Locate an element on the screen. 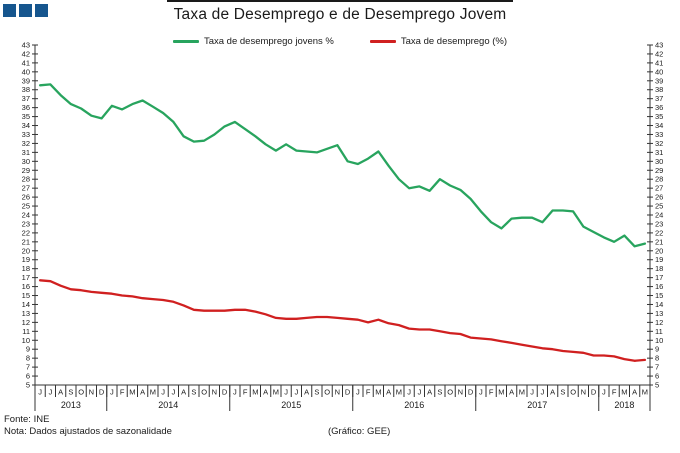 The width and height of the screenshot is (680, 453). svg-text: 2014 is located at coordinates (168, 405).